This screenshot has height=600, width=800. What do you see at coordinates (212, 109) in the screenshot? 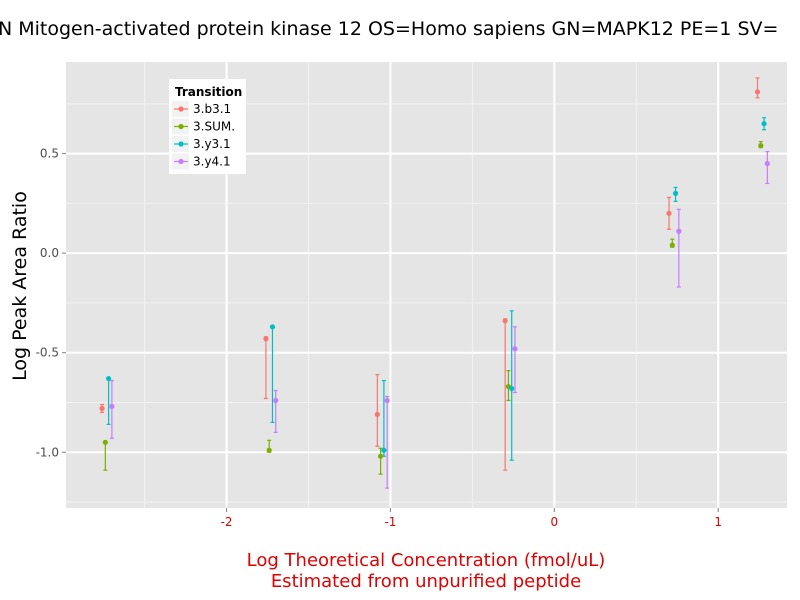
I see `legend-label: 3.b3.1` at bounding box center [212, 109].